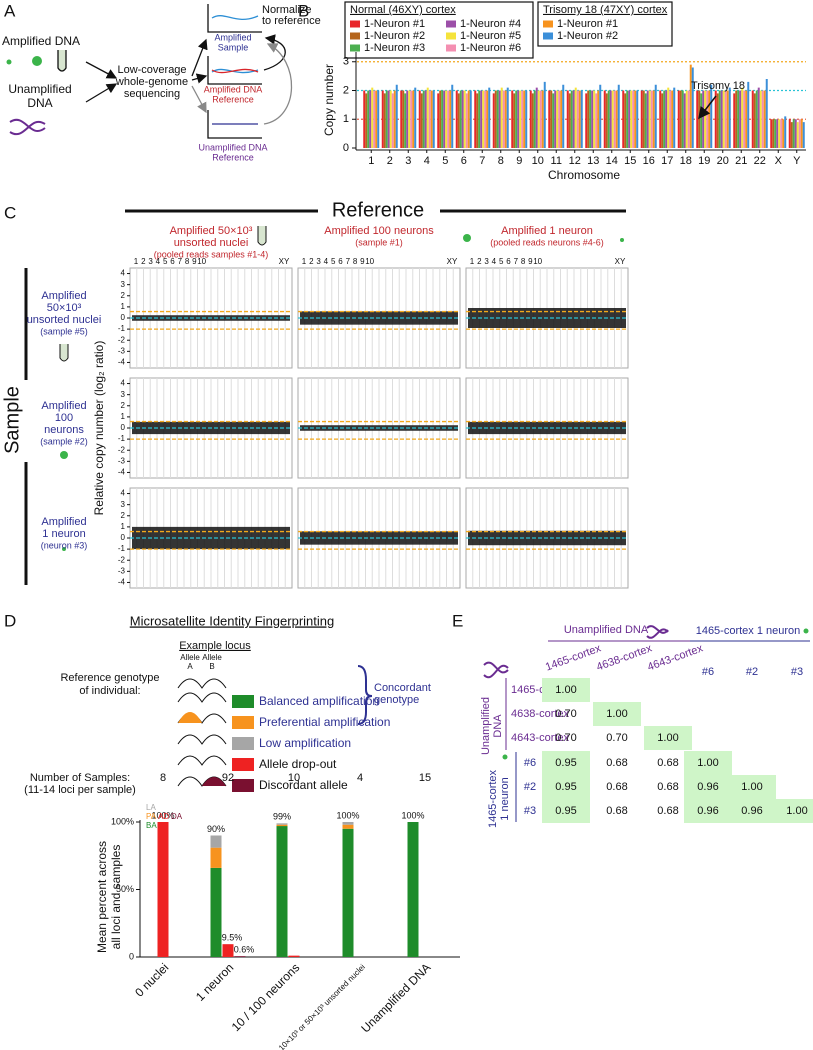 The image size is (813, 1050). Describe the element at coordinates (304, 261) in the screenshot. I see `chromosome-label: 1` at that location.